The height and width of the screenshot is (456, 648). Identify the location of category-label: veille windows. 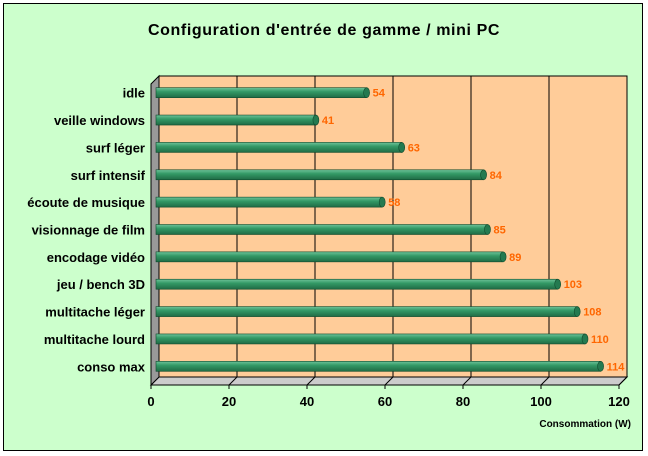
(99, 120).